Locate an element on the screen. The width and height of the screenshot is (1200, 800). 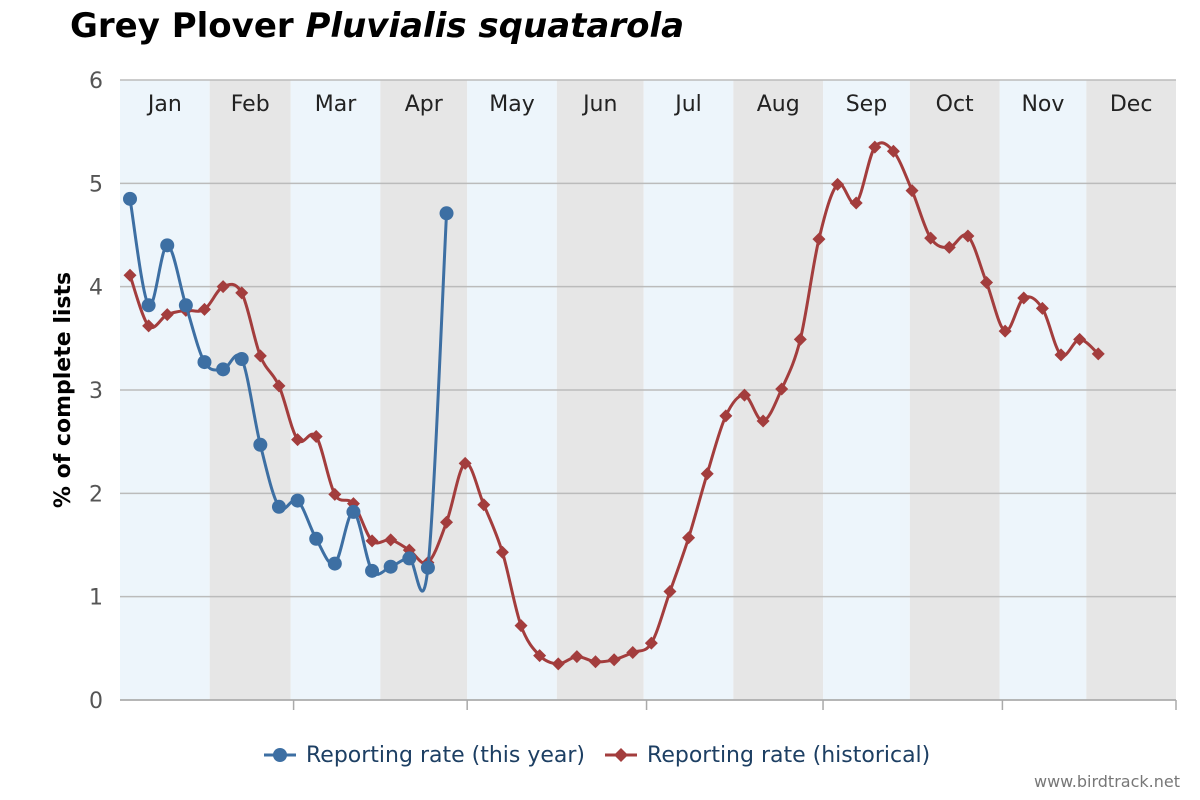
legend-swatch-historical is located at coordinates (621, 755).